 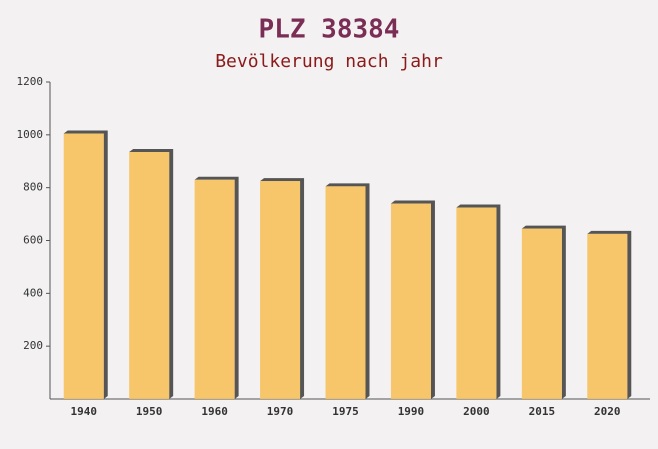 What do you see at coordinates (30, 134) in the screenshot?
I see `y-tick-label: 1000` at bounding box center [30, 134].